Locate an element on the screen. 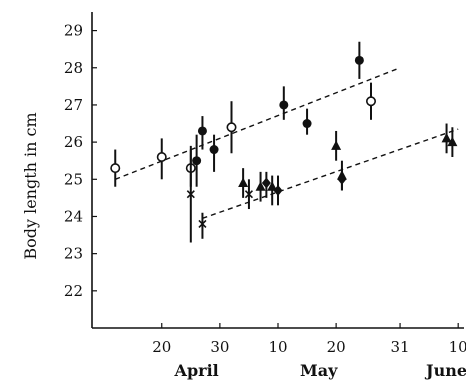 The width and height of the screenshot is (466, 382). y-axis-title: Body length in cm is located at coordinates (30, 185).